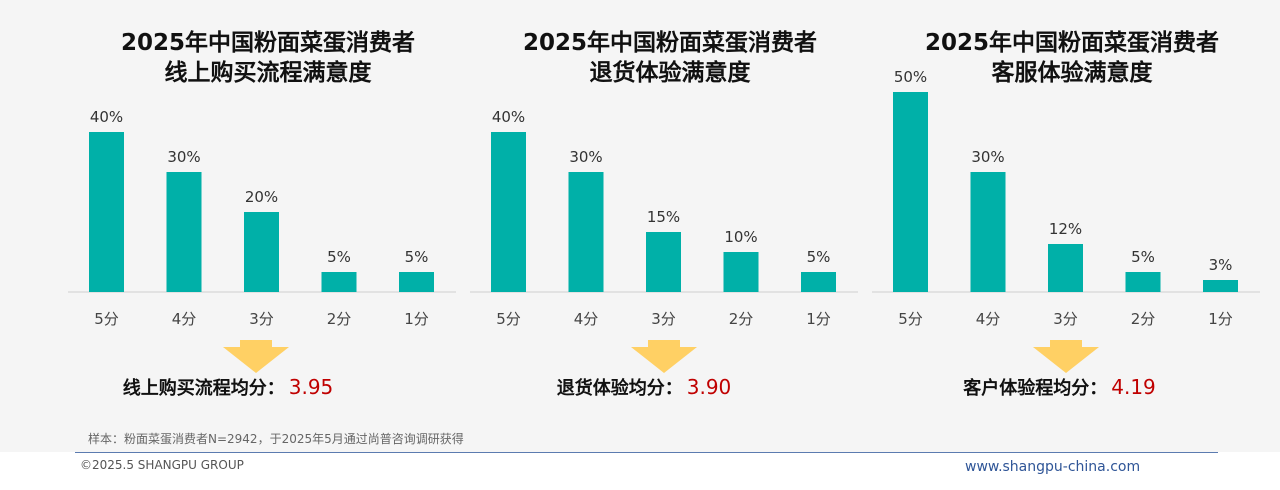 Image resolution: width=1280 pixels, height=490 pixels. Describe the element at coordinates (670, 73) in the screenshot. I see `chart-title-line-2: 退货体验满意度` at that location.